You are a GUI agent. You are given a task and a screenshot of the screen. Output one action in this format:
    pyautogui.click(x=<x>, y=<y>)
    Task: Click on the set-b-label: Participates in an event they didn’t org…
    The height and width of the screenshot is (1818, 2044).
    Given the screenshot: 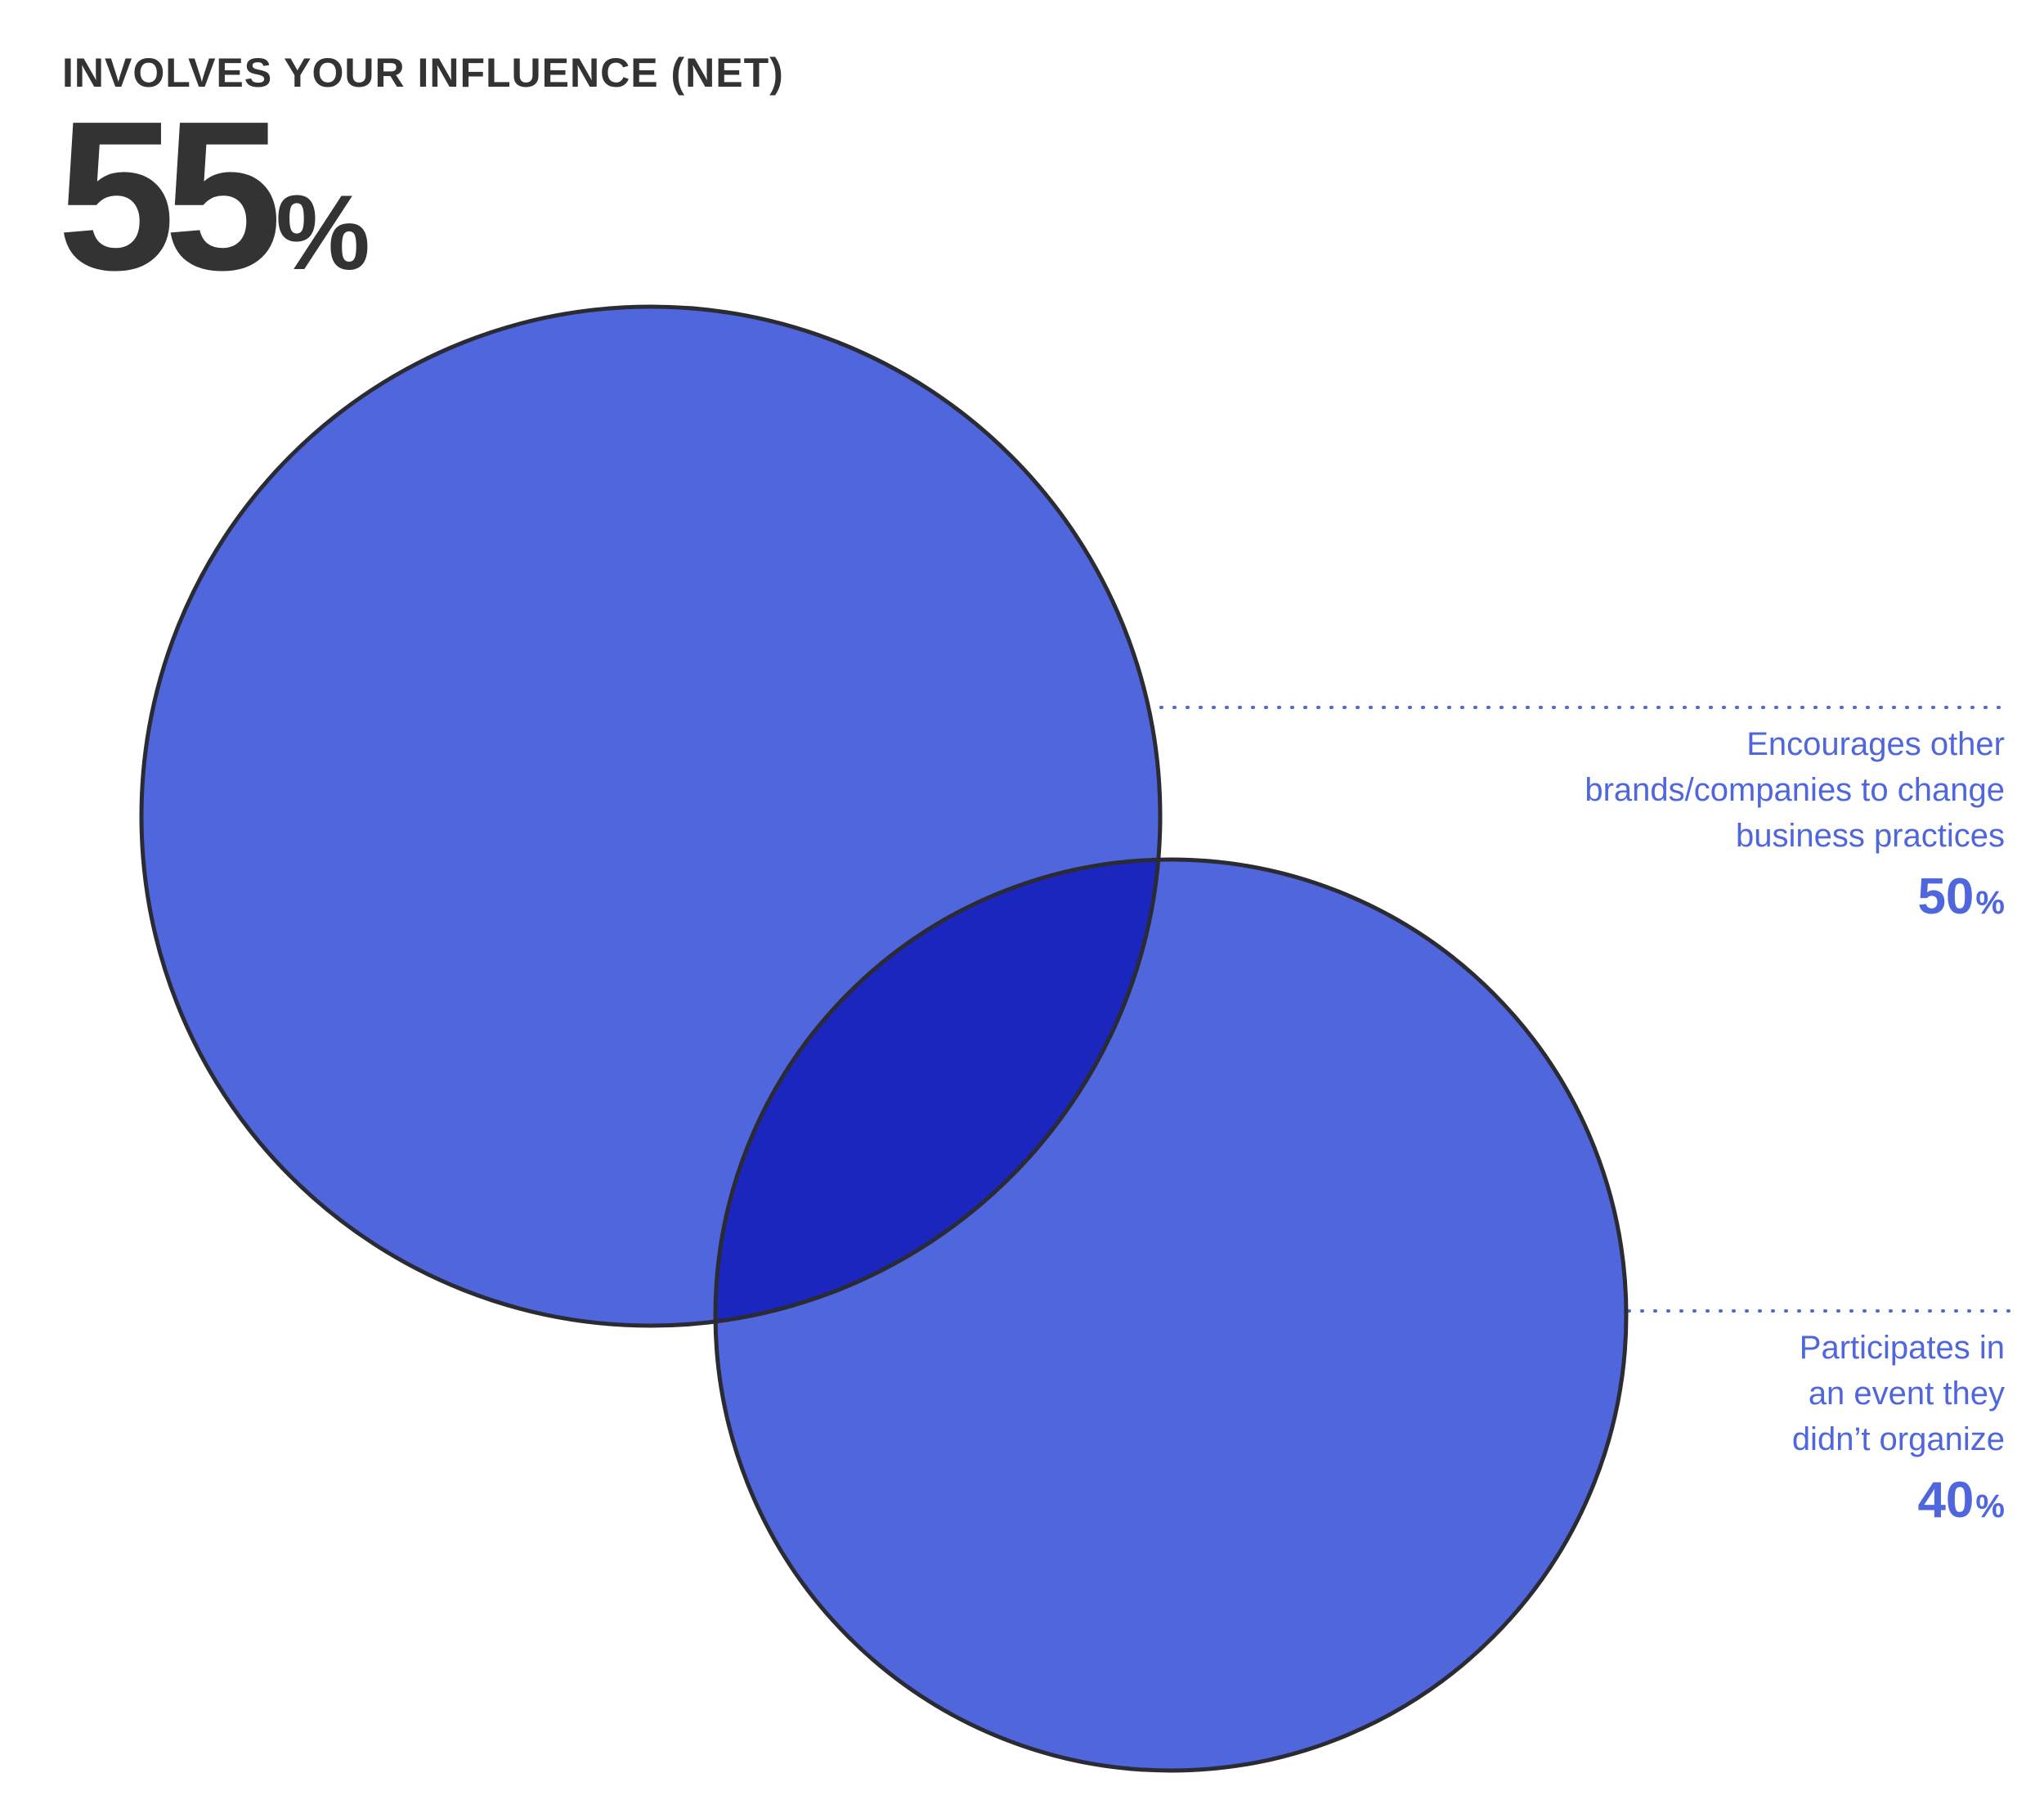 What is the action you would take?
    pyautogui.click(x=1882, y=1433)
    